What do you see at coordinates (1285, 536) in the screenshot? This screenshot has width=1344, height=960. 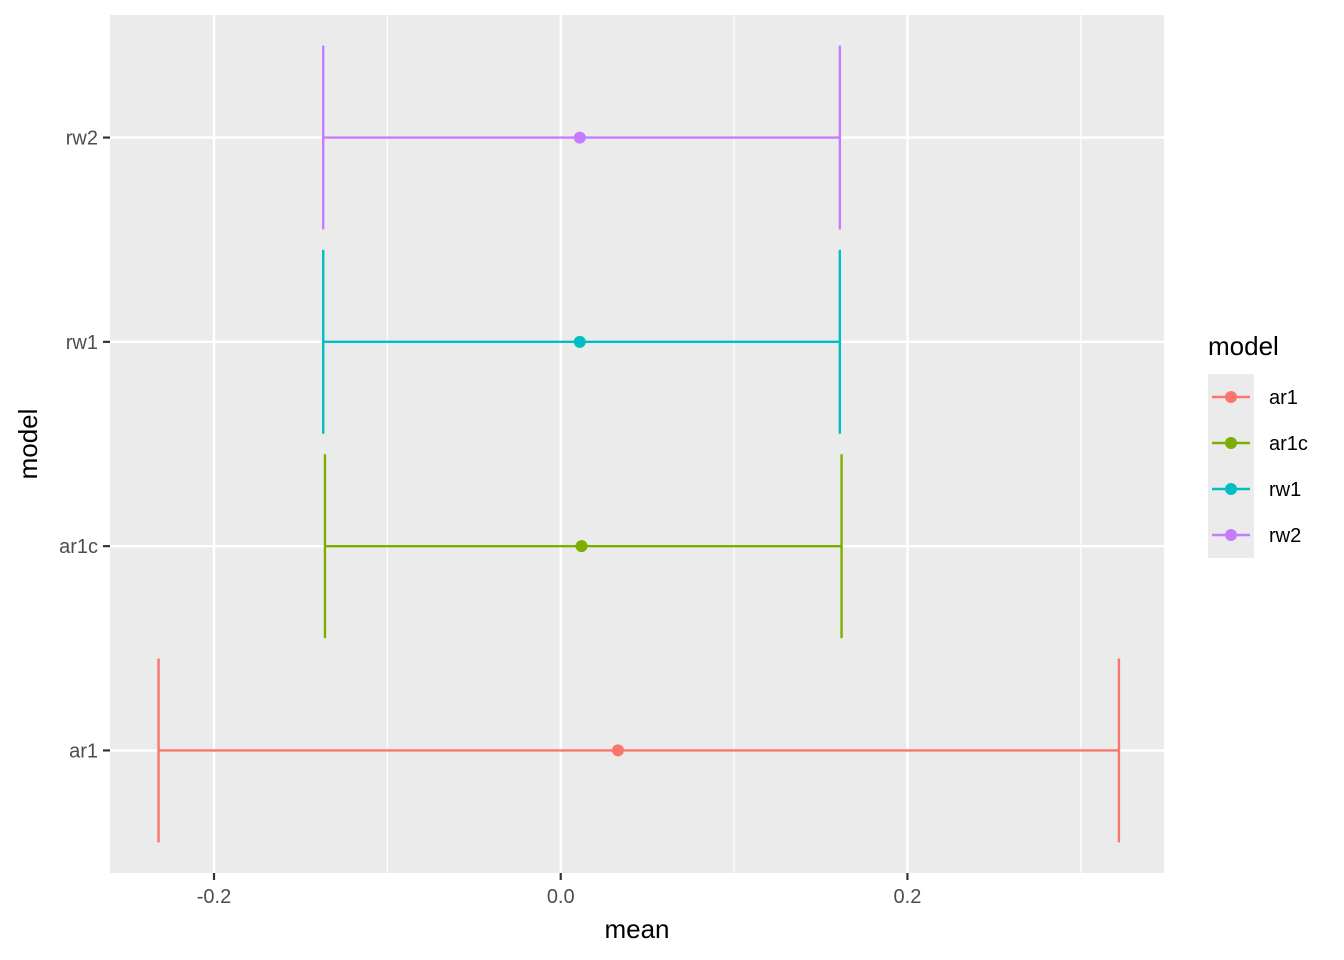 I see `legend-label-rw2: rw2` at bounding box center [1285, 536].